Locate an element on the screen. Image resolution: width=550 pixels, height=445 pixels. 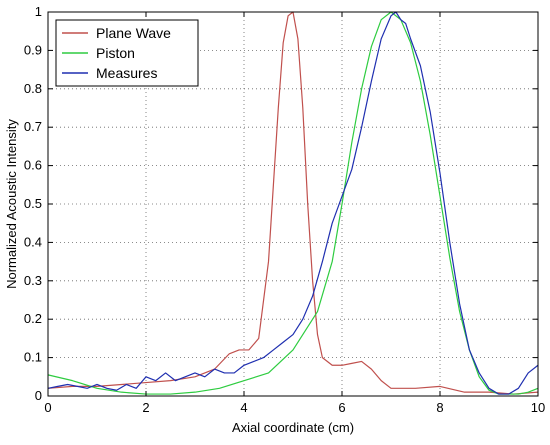
legend-label: Piston is located at coordinates (115, 53).